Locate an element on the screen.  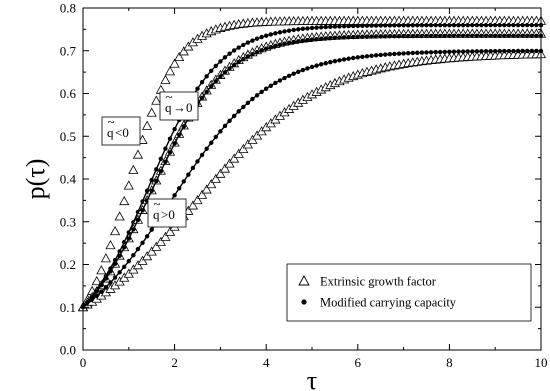
legend-frame is located at coordinates (409, 292).